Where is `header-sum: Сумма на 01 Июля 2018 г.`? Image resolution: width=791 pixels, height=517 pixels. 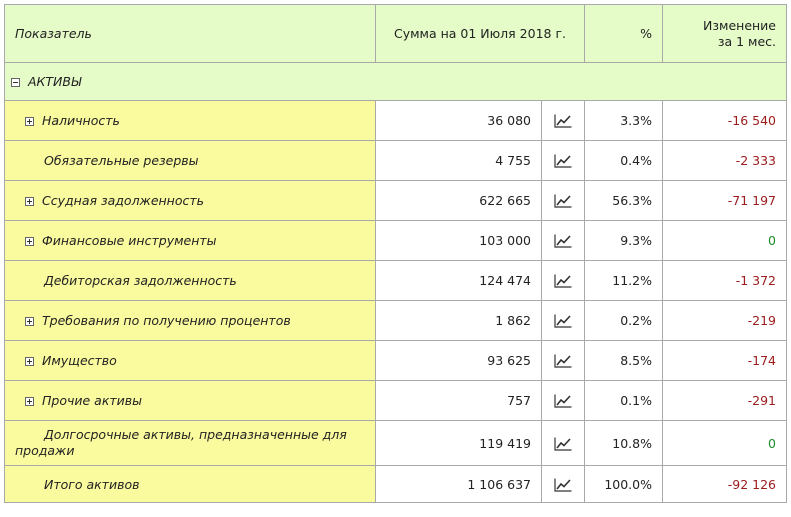
header-sum: Сумма на 01 Июля 2018 г. is located at coordinates (480, 33).